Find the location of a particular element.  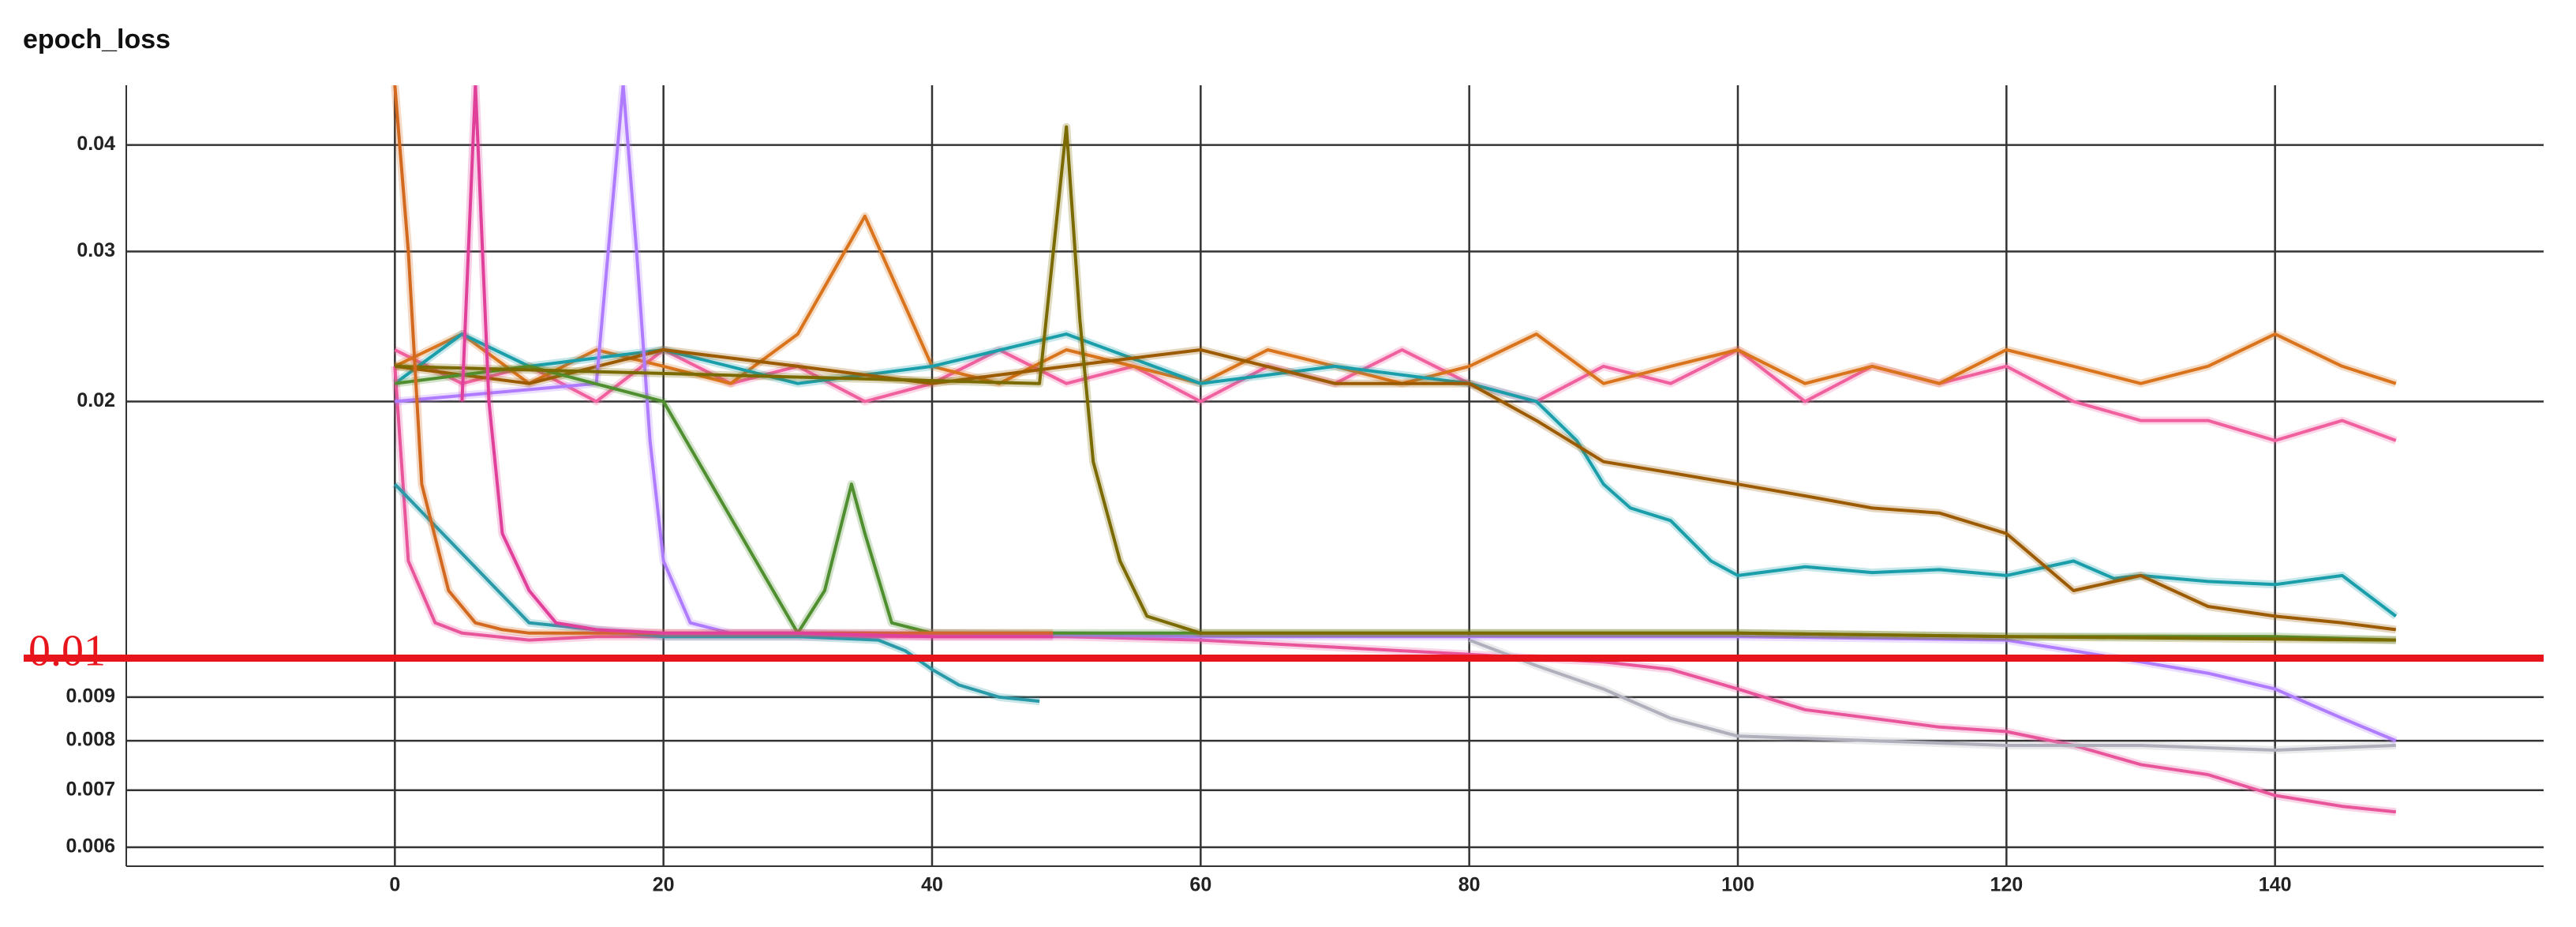

y-tick-label: 0.006 is located at coordinates (90, 846).